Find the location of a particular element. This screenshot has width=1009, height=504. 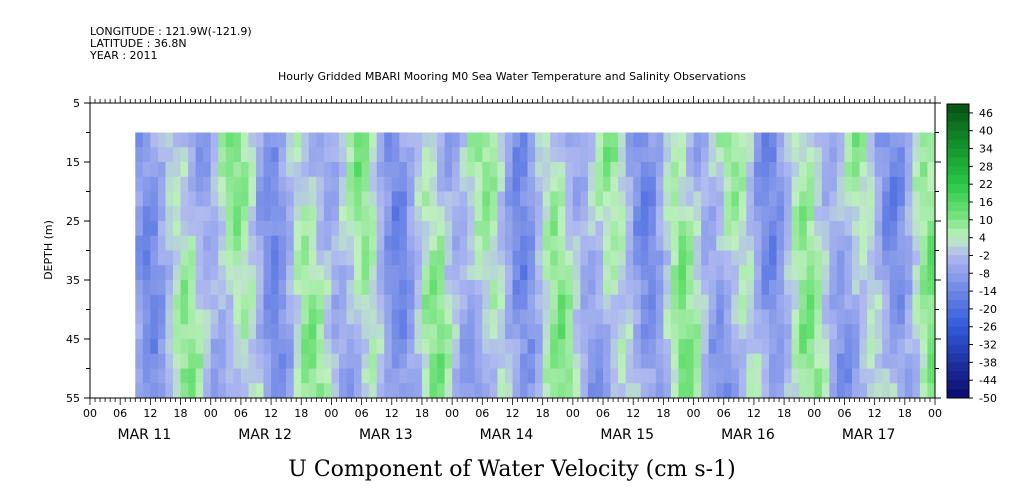

colorbar-label: -32 is located at coordinates (988, 345).